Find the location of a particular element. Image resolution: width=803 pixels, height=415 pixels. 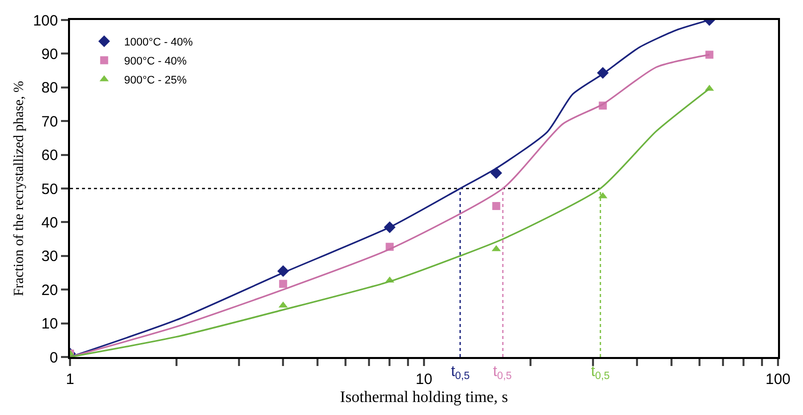

x-tick-label: 10 is located at coordinates (424, 379).